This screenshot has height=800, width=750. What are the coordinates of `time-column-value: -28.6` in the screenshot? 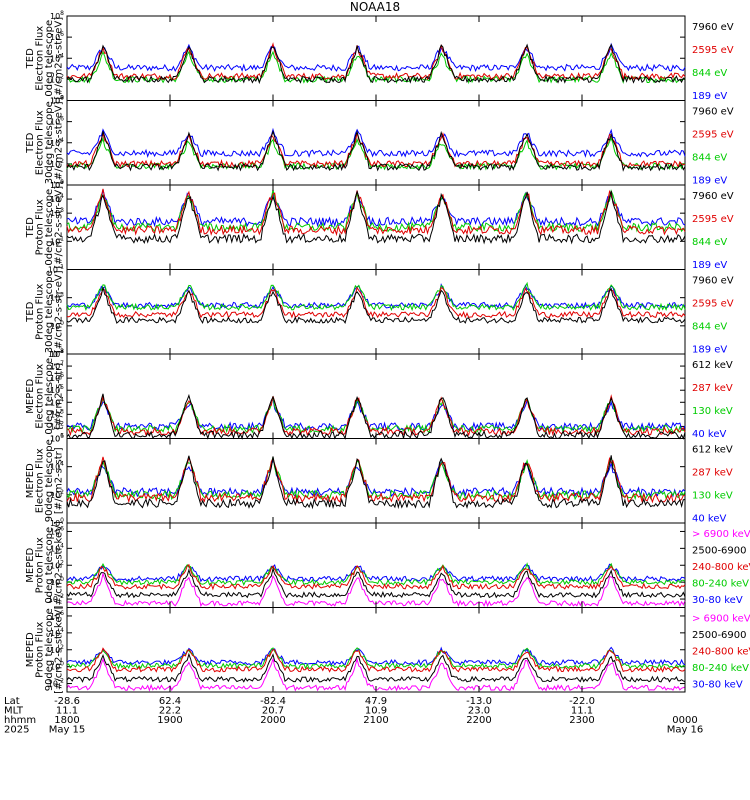 It's located at (67, 701).